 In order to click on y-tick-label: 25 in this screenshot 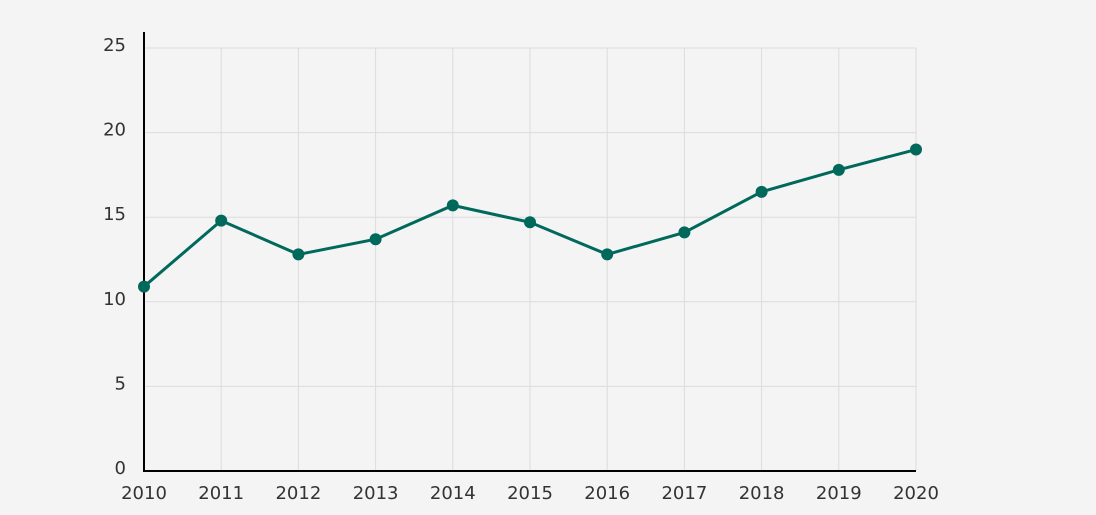, I will do `click(114, 45)`.